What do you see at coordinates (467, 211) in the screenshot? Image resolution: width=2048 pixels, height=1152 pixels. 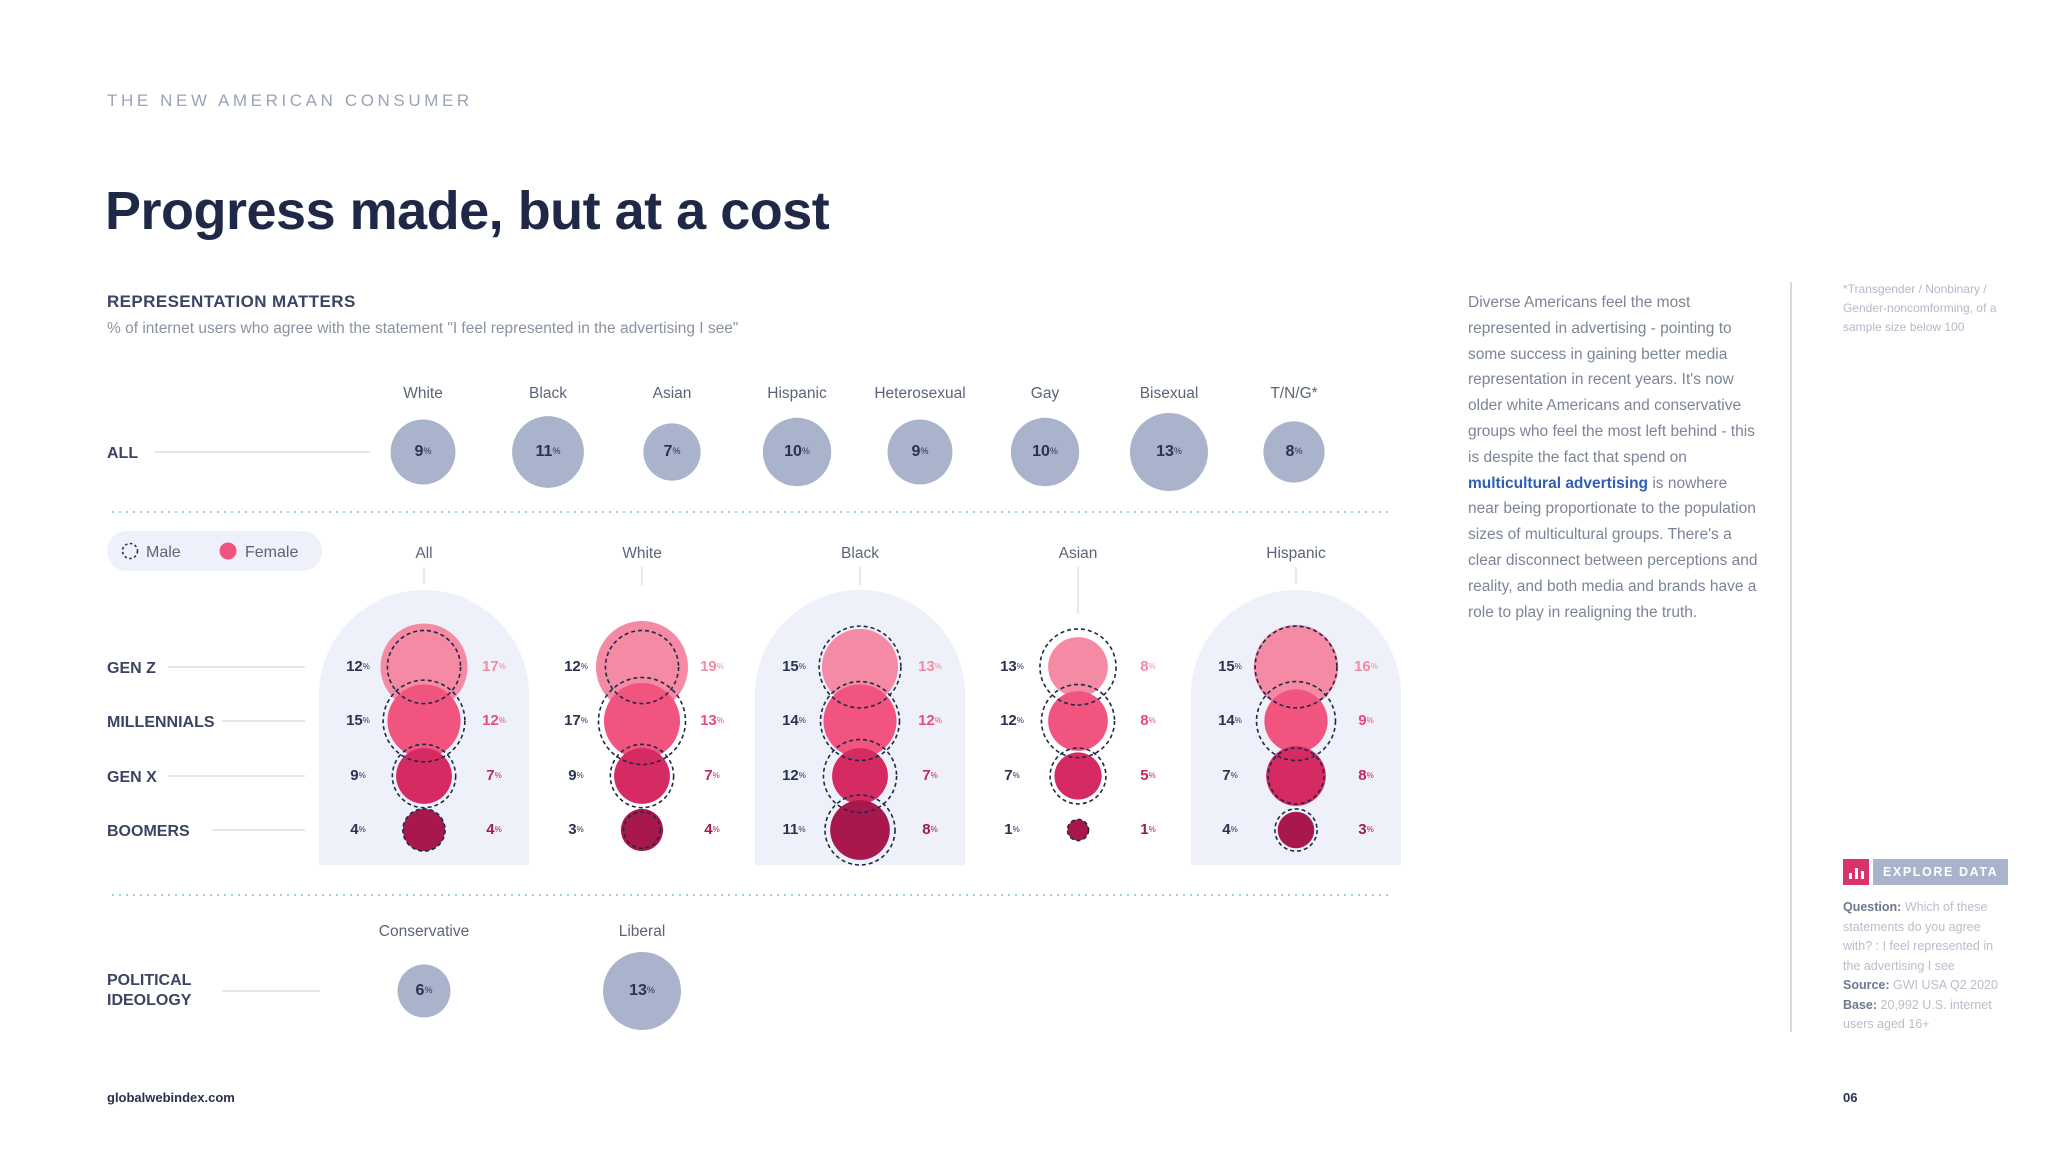 I see `page-title: Progress made, but at a cost` at bounding box center [467, 211].